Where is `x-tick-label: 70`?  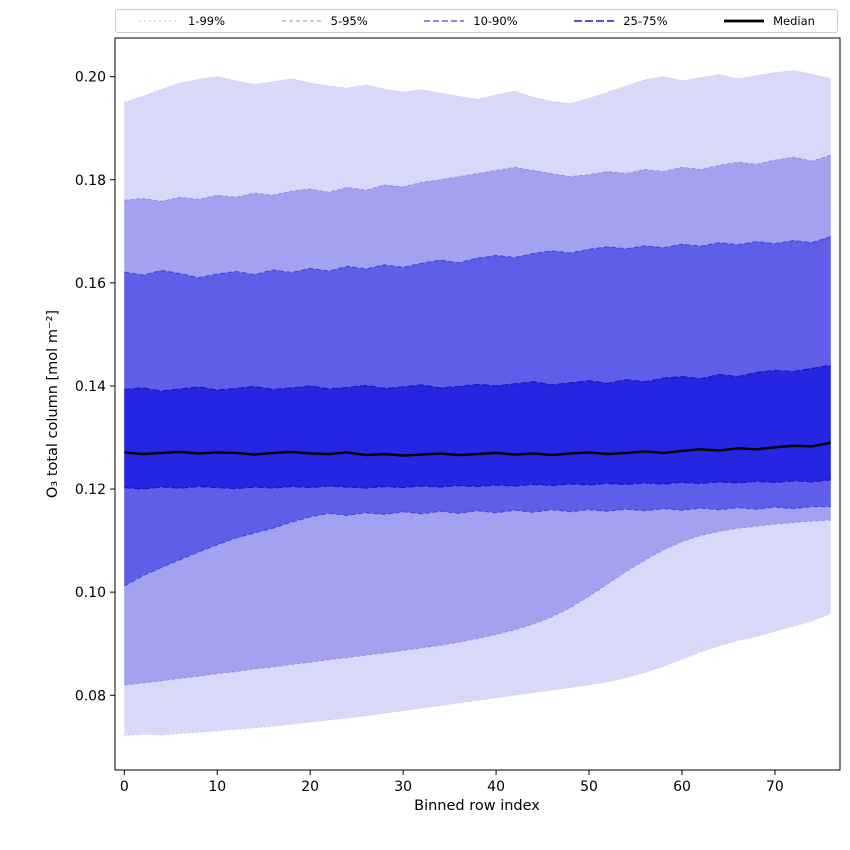 x-tick-label: 70 is located at coordinates (775, 787).